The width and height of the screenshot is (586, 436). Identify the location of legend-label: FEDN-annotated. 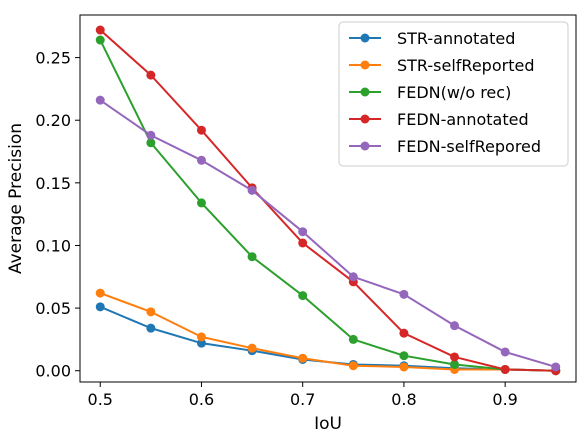
(463, 119).